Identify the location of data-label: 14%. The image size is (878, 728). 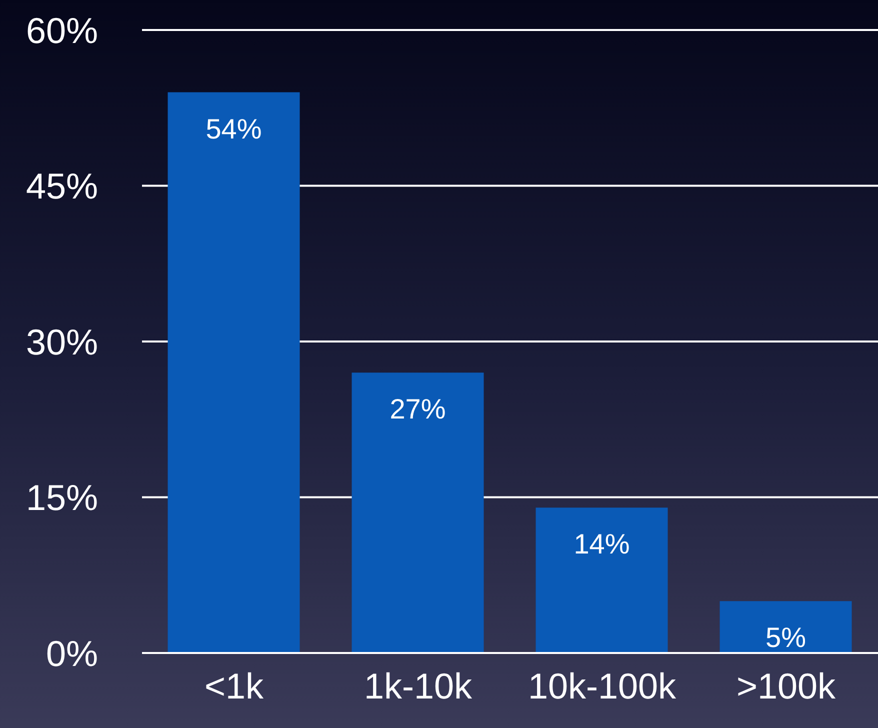
(602, 544).